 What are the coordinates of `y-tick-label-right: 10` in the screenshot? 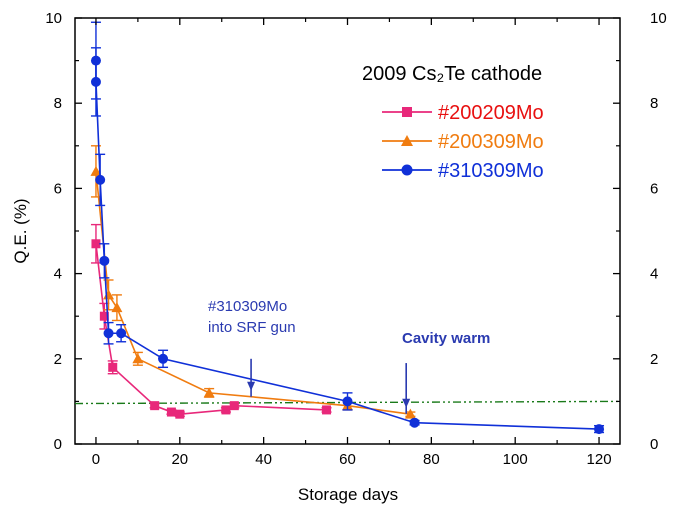 It's located at (658, 18).